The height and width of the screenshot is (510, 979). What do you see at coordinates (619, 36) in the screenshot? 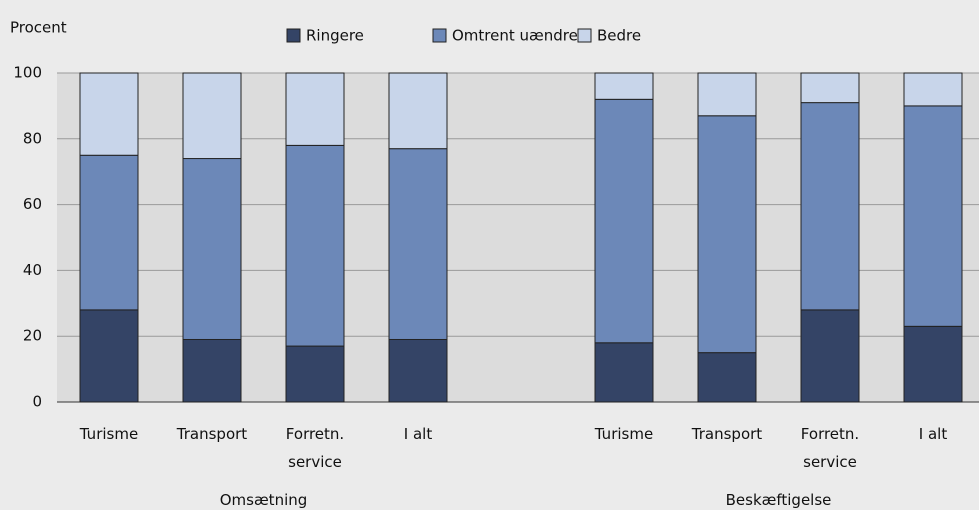
I see `legend-label: Bedre` at bounding box center [619, 36].